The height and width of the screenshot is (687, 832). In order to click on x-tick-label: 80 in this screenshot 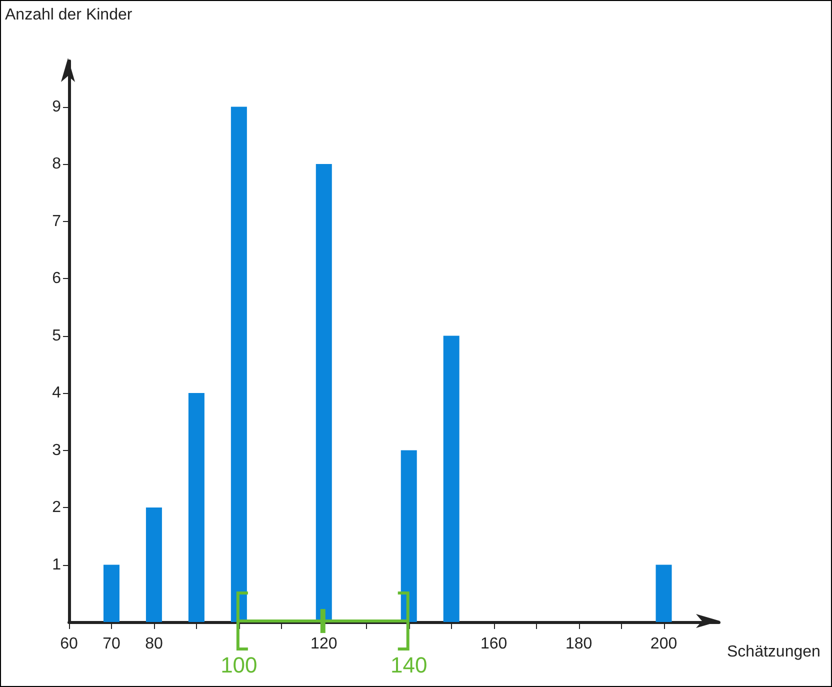, I will do `click(154, 644)`.